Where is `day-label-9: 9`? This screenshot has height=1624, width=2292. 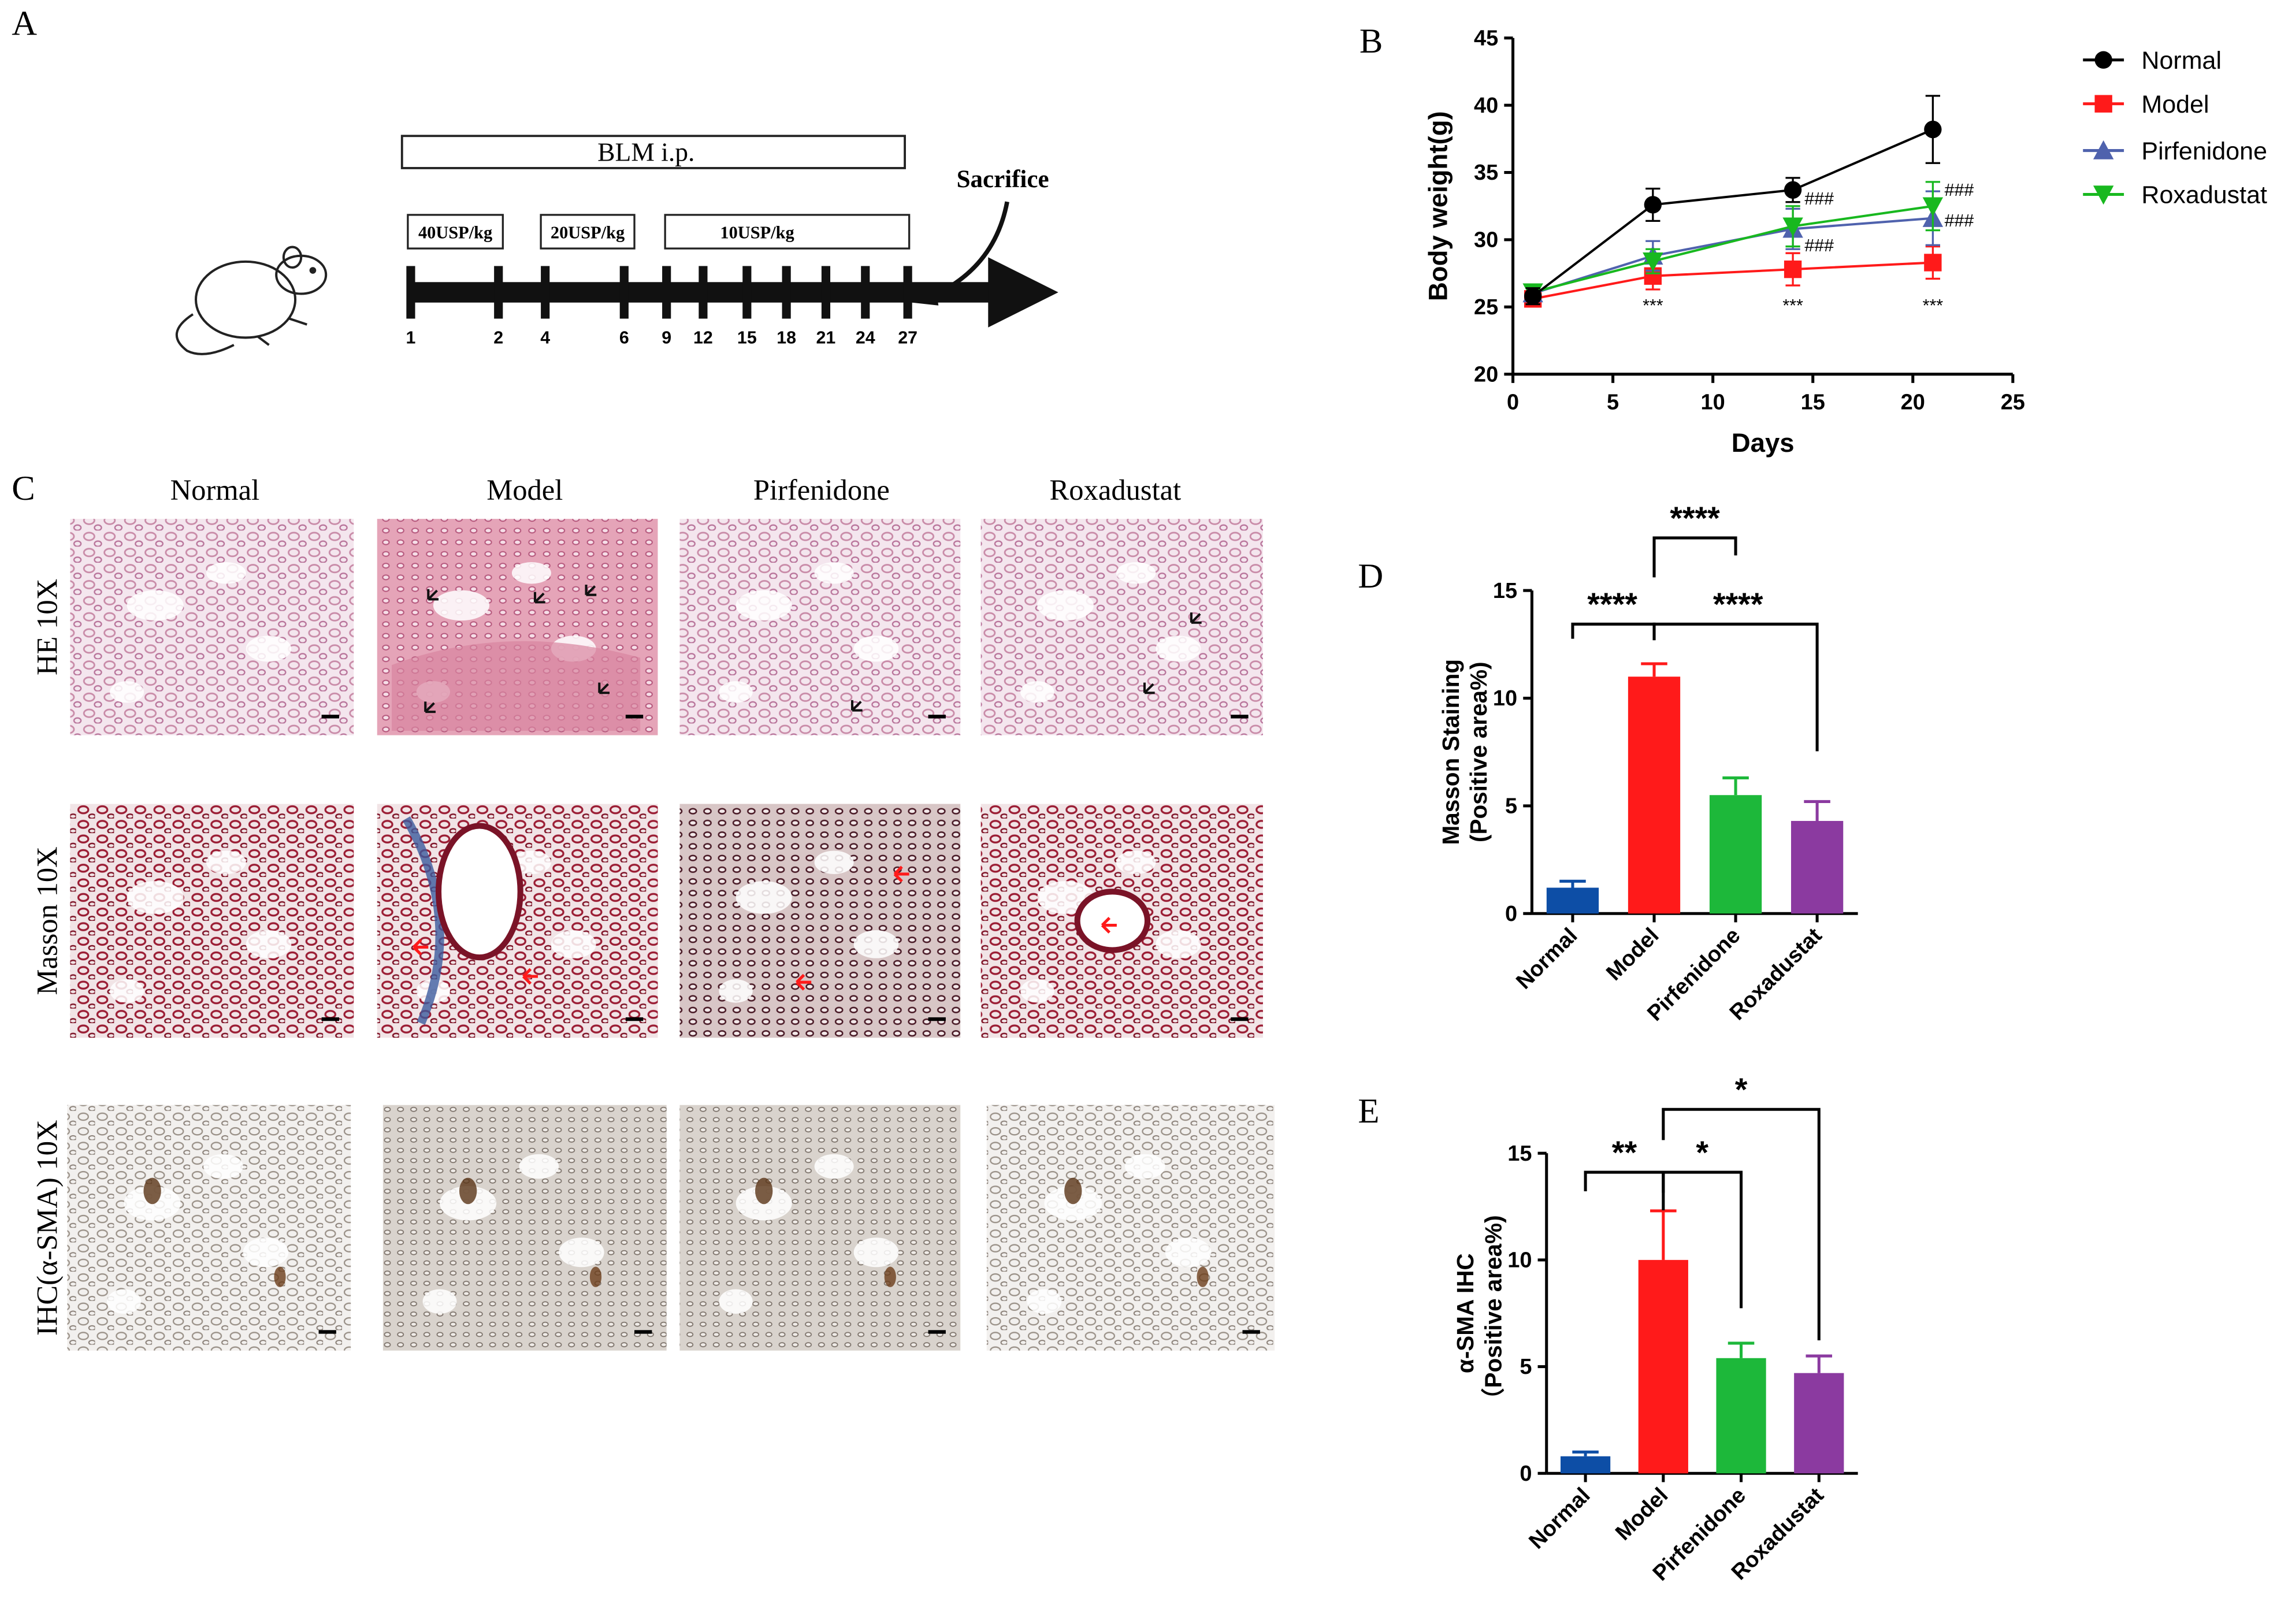
day-label-9: 9 is located at coordinates (666, 338).